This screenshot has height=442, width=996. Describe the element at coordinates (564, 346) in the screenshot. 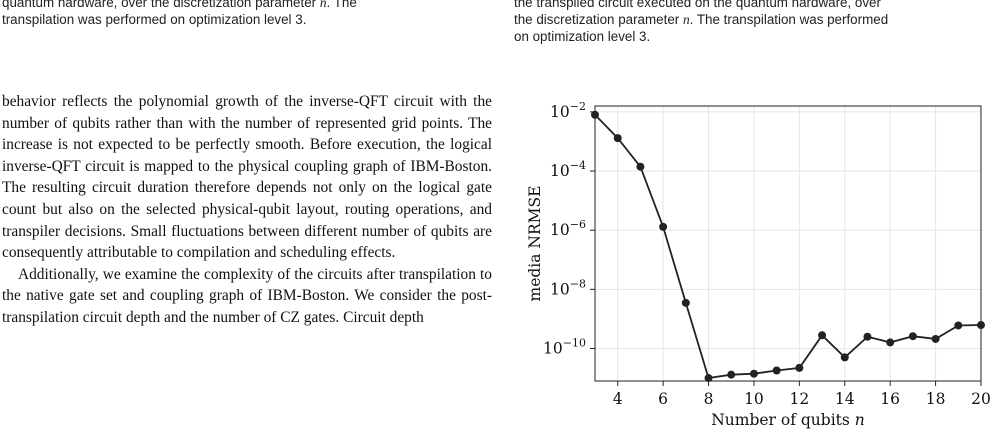

I see `y-tick-label: 10⁻¹⁰` at that location.